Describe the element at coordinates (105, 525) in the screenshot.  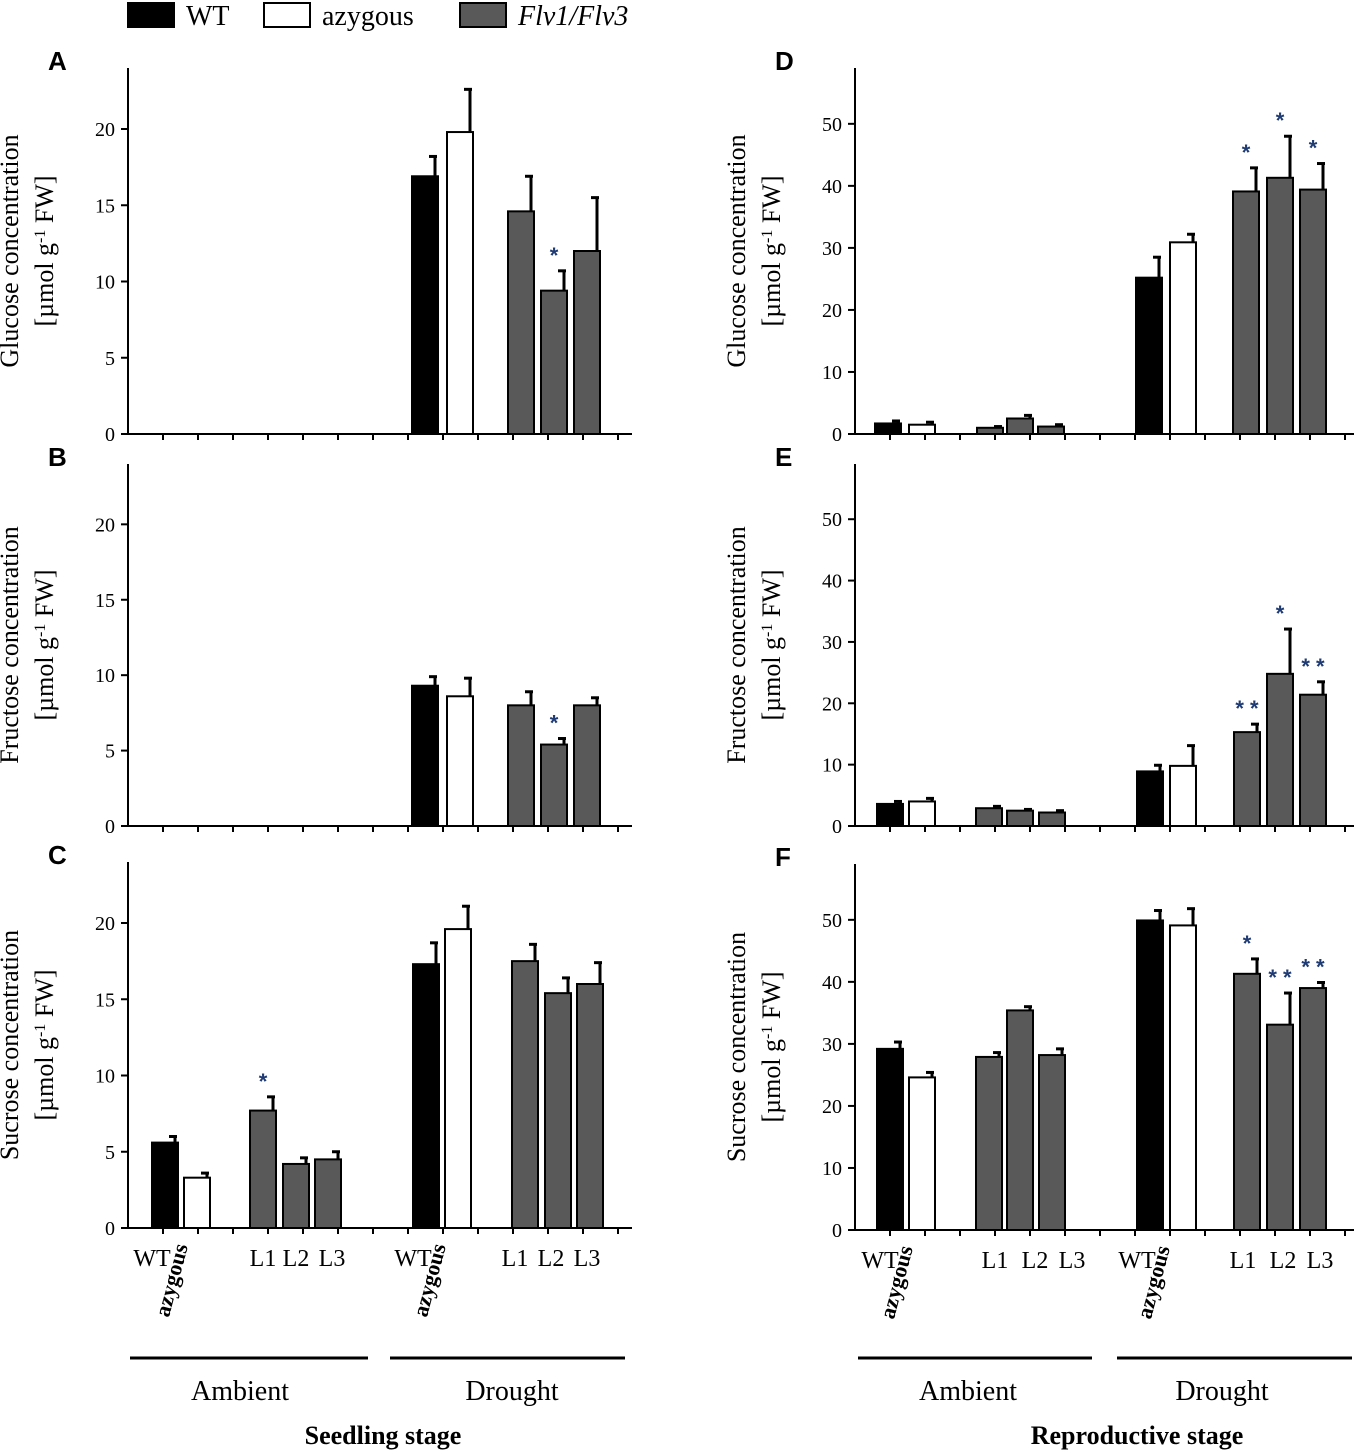
I see `y-tick-label-b: 20` at that location.